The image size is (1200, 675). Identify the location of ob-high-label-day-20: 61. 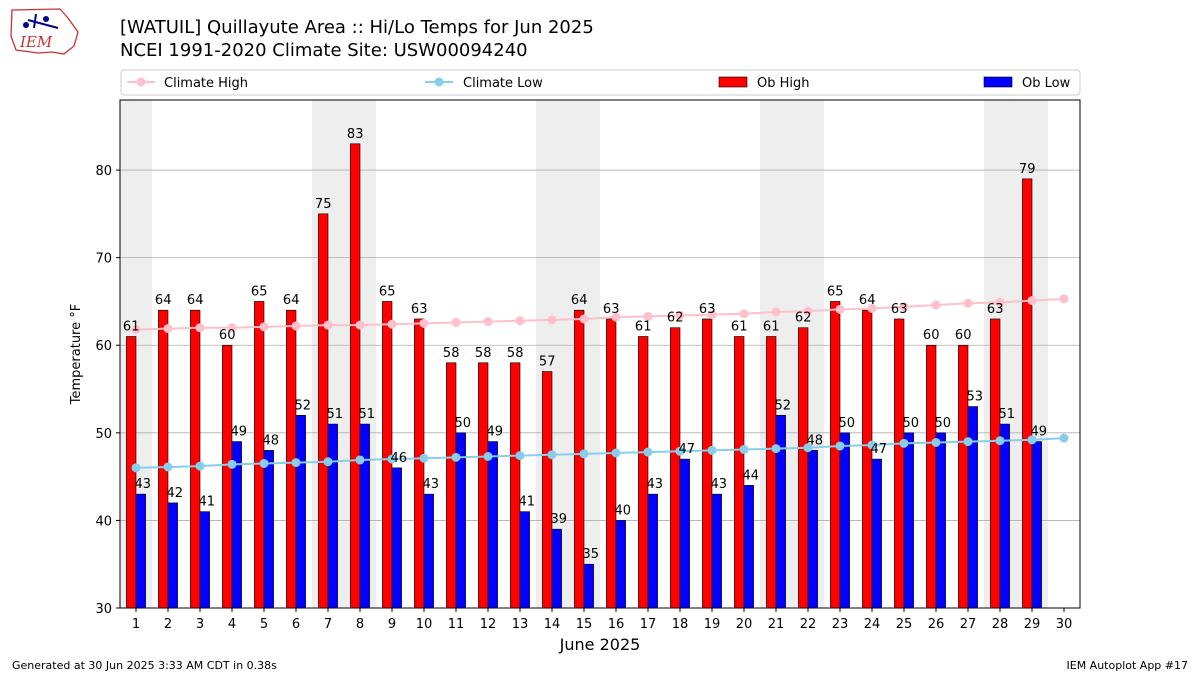
(739, 326).